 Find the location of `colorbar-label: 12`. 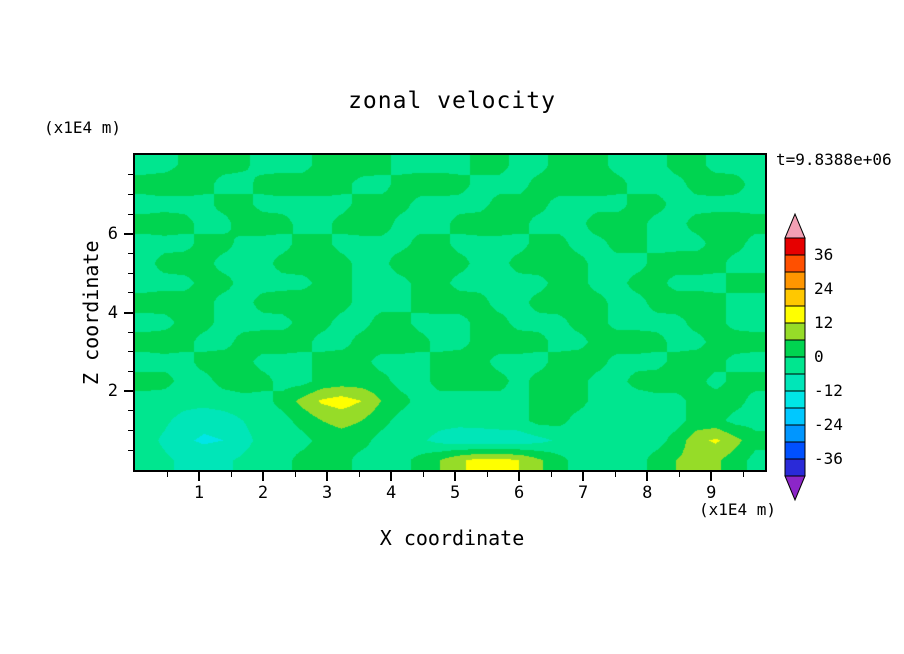

colorbar-label: 12 is located at coordinates (823, 322).